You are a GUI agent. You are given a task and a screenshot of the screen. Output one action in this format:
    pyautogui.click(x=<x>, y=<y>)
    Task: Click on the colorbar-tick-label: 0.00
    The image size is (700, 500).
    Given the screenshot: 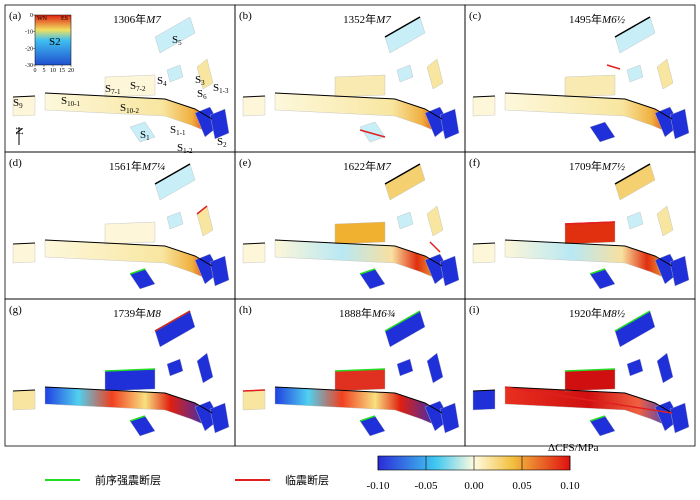 What is the action you would take?
    pyautogui.click(x=474, y=486)
    